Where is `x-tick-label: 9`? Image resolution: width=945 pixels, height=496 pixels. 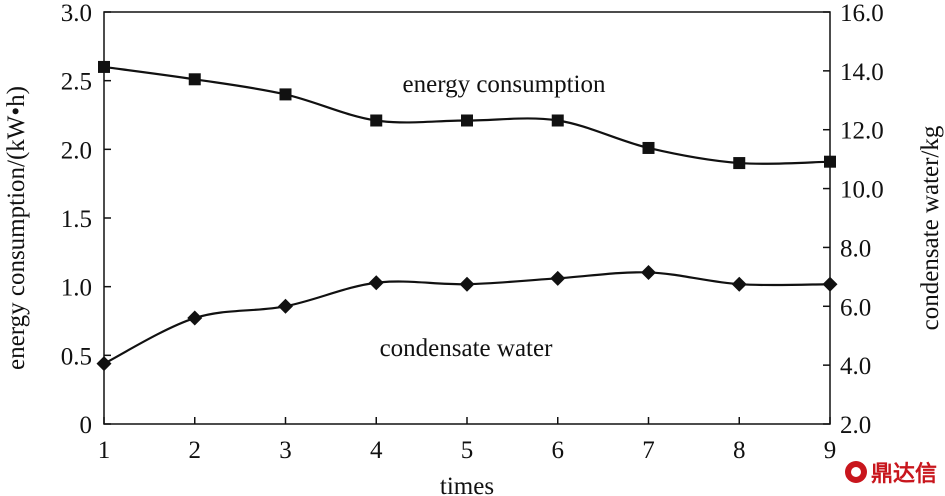
x-tick-label: 9 is located at coordinates (830, 450).